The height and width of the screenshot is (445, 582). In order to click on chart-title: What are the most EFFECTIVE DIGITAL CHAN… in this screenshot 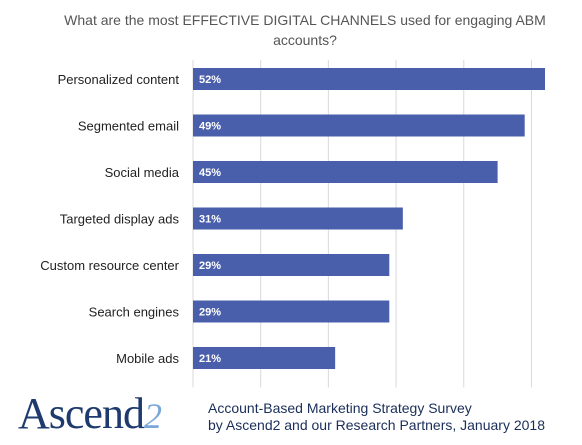, I will do `click(305, 30)`.